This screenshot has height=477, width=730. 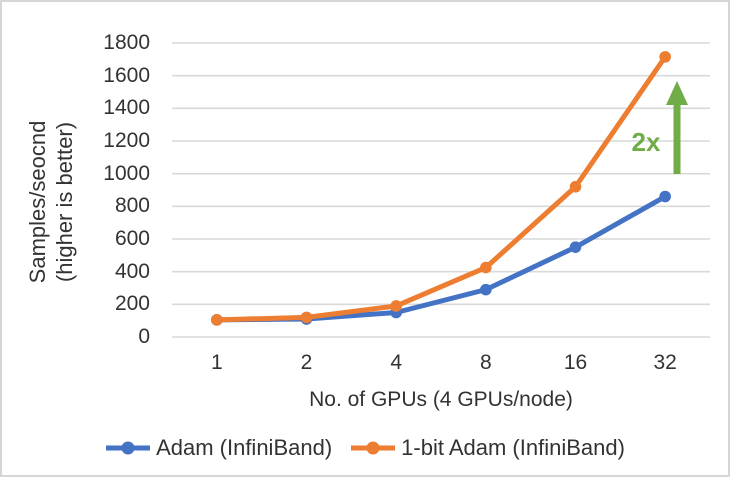 I want to click on legend: Adam (InfiniBand) 1-bit Adam (InfiniBand), so click(x=365, y=448).